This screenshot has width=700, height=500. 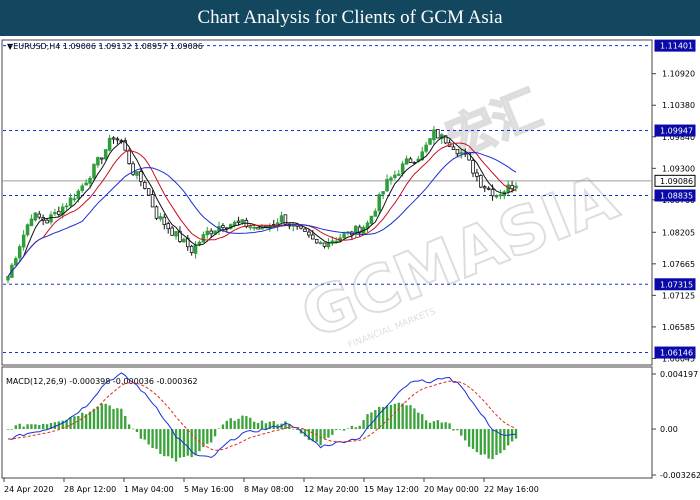 I want to click on title-bar: Chart Analysis for Clients of GCM Asia, so click(x=350, y=18).